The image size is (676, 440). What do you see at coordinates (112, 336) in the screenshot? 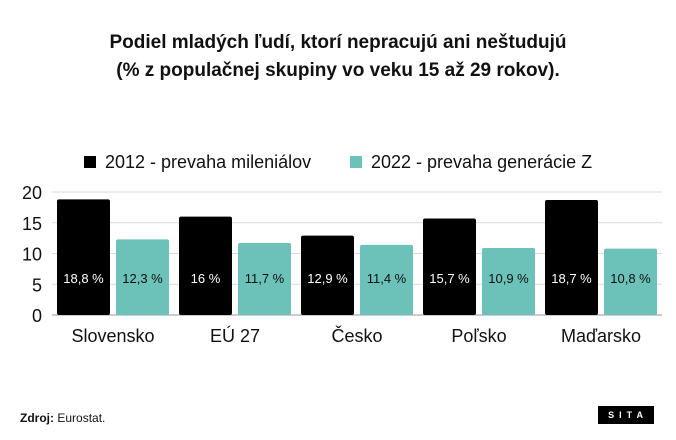
I see `x-category-label: Slovensko` at bounding box center [112, 336].